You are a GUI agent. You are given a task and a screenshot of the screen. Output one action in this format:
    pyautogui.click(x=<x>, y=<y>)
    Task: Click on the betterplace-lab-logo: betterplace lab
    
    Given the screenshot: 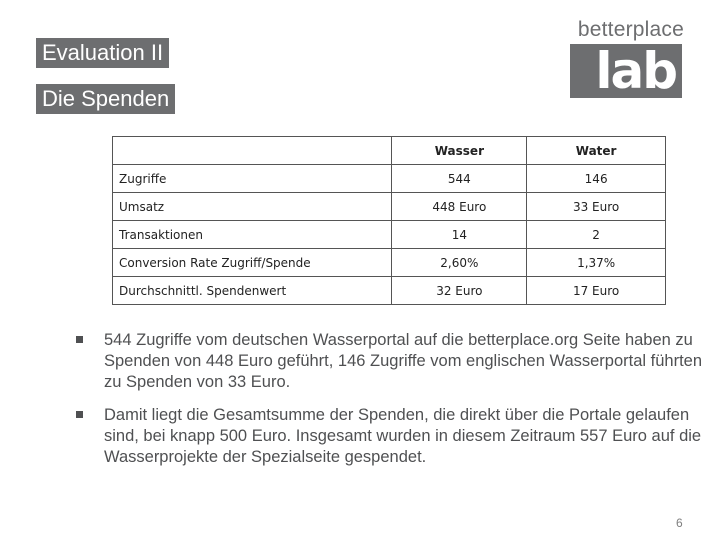 What is the action you would take?
    pyautogui.click(x=626, y=58)
    